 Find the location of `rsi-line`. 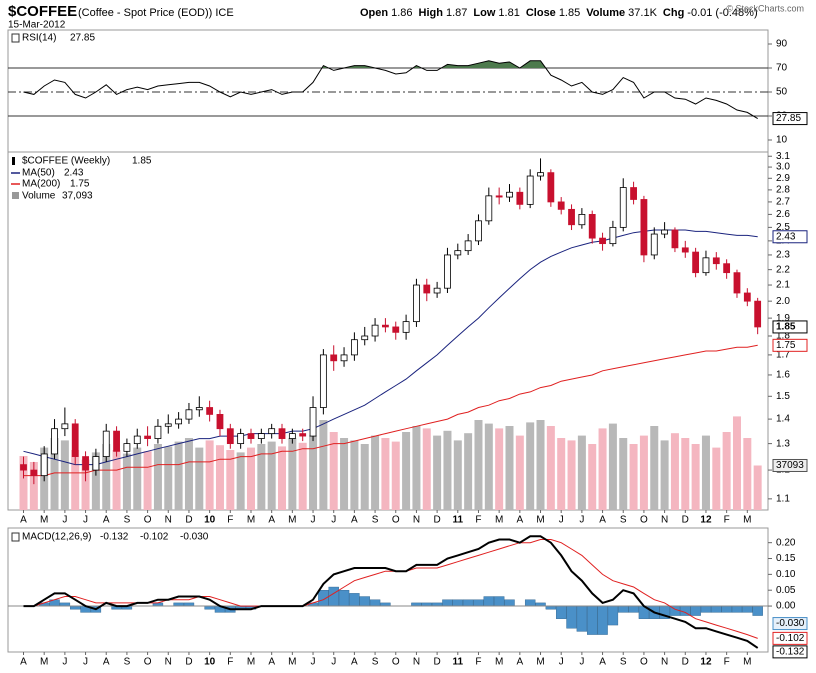

rsi-line is located at coordinates (390, 90).